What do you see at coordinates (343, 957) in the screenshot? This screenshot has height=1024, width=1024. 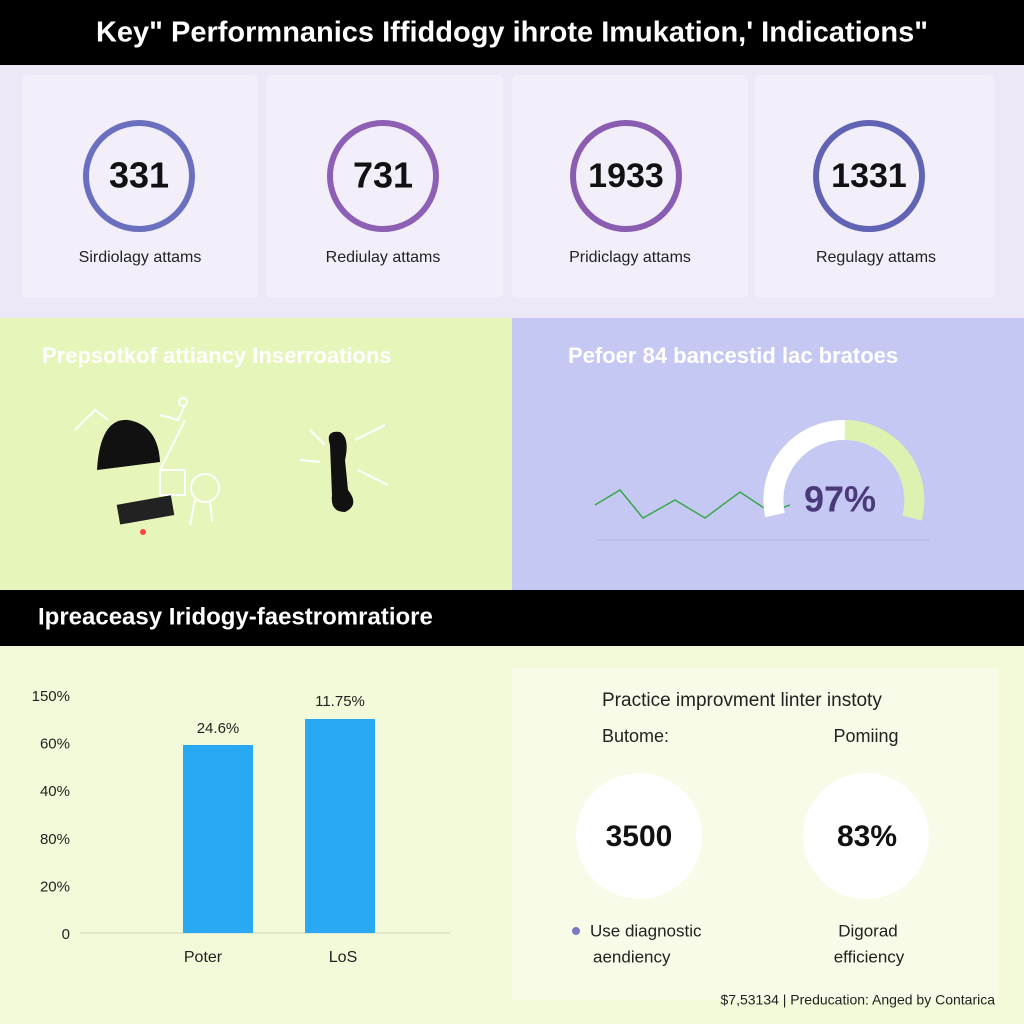 I see `bar-category: LoS` at bounding box center [343, 957].